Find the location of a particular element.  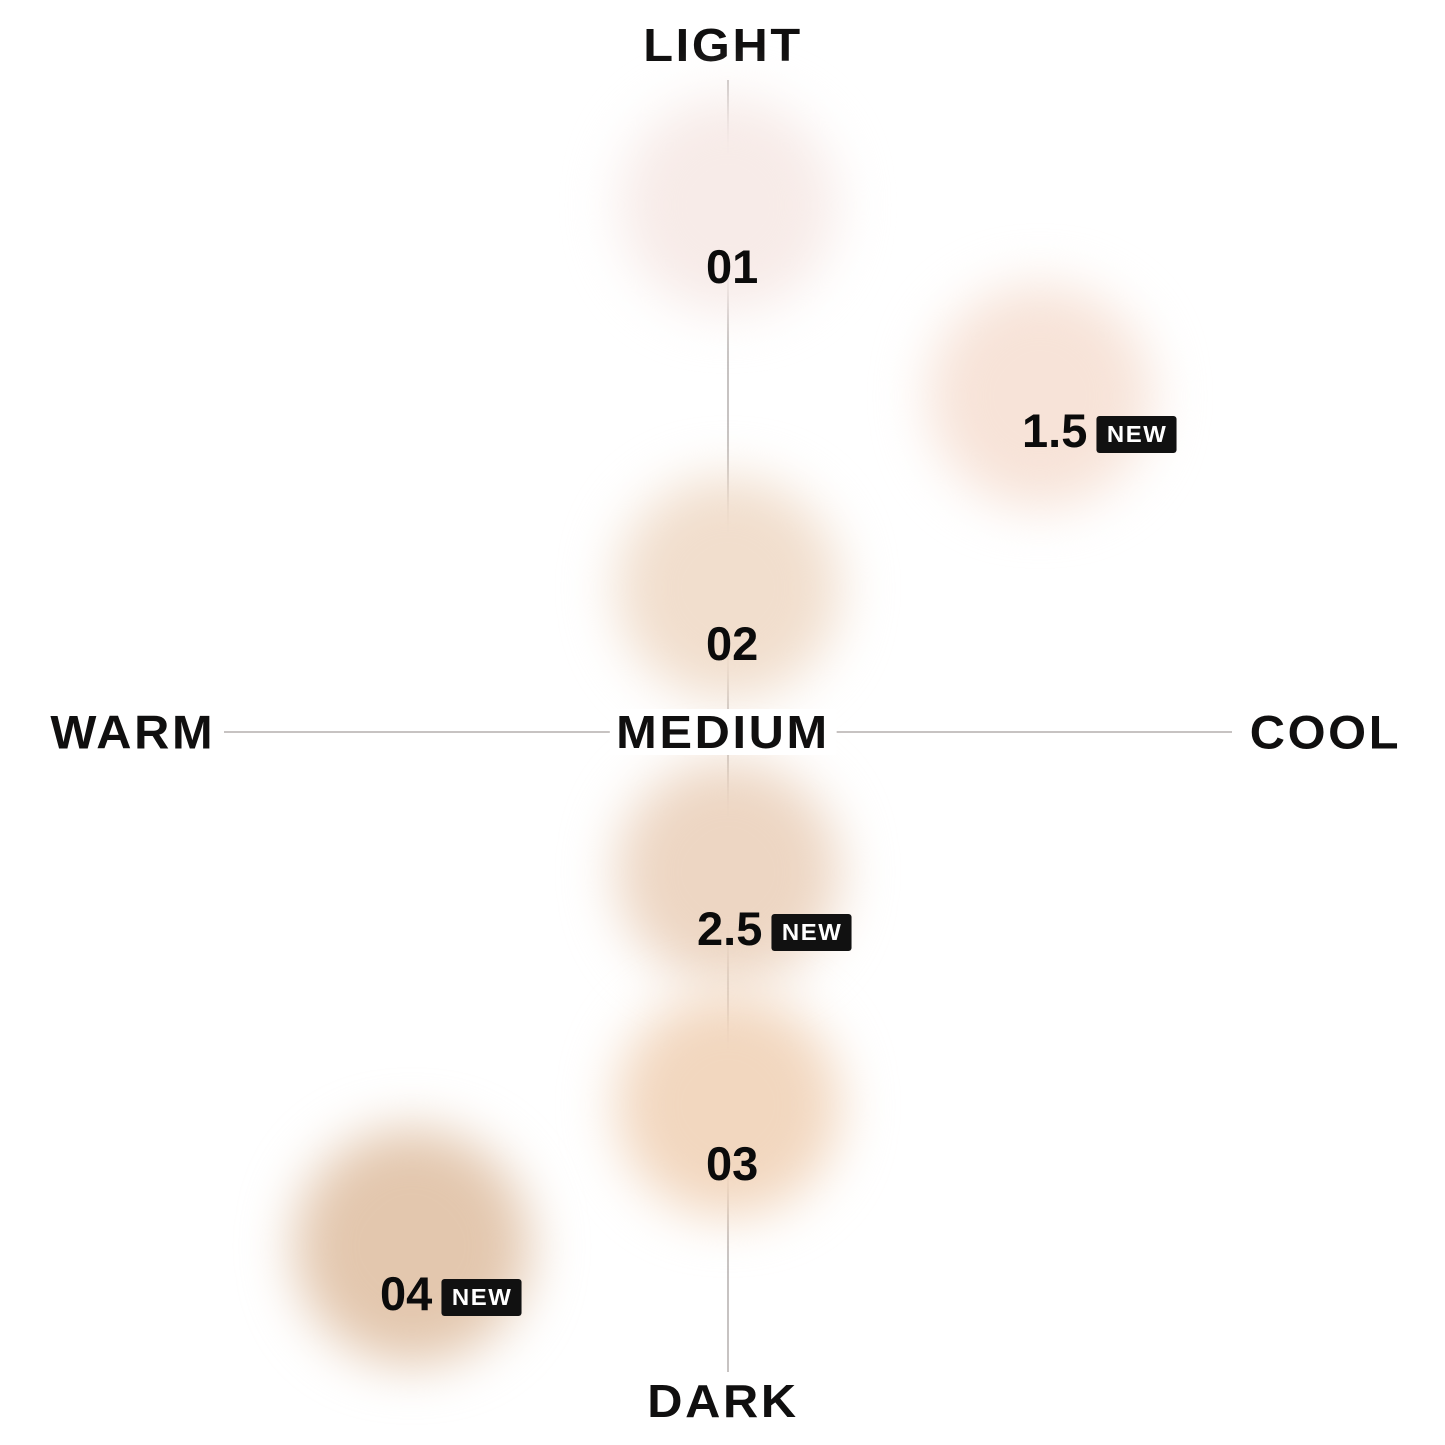

shade-caption-04: 04 NEW is located at coordinates (451, 1293).